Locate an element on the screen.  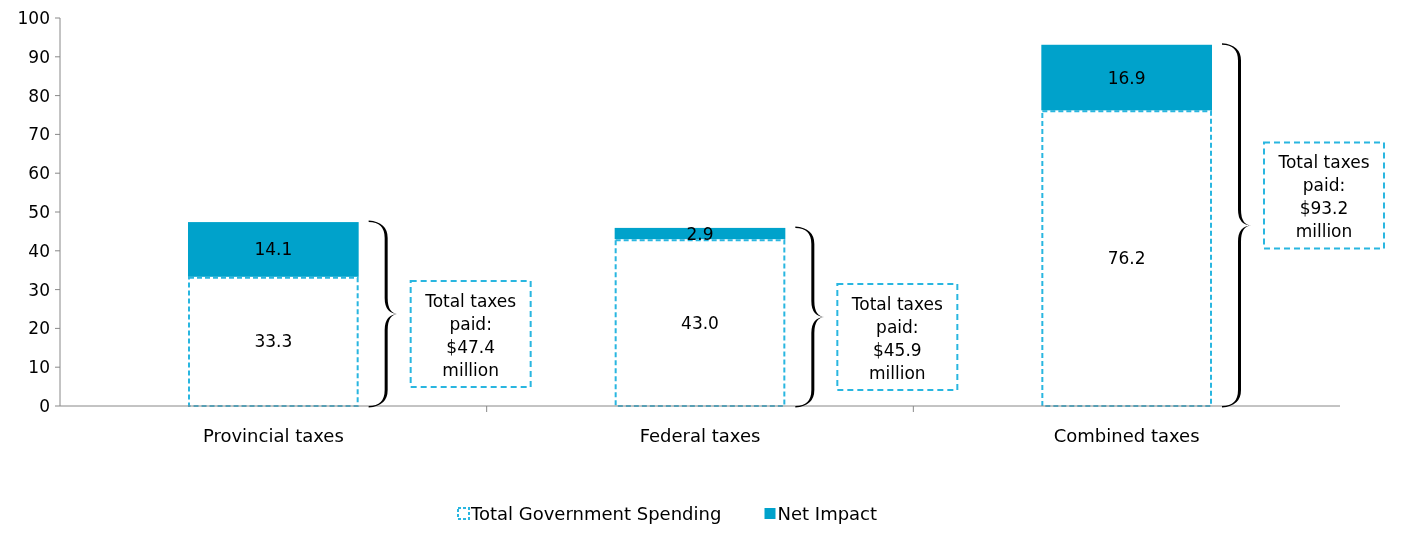
legend-label: Net Impact is located at coordinates (827, 513).